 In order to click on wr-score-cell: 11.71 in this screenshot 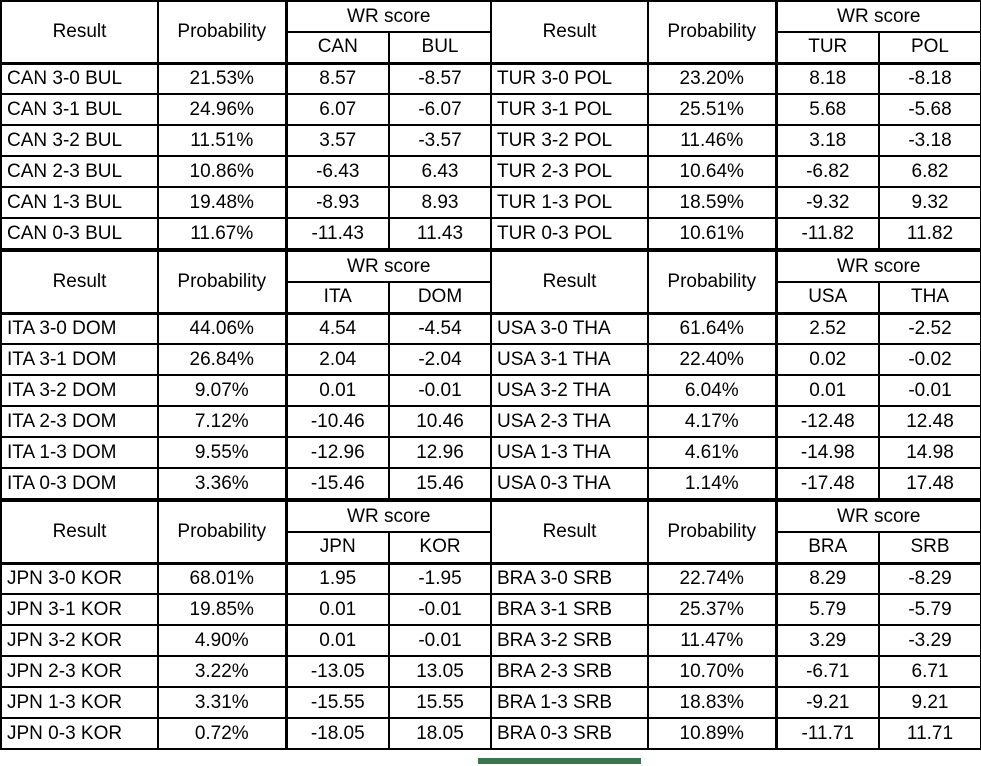, I will do `click(929, 733)`.